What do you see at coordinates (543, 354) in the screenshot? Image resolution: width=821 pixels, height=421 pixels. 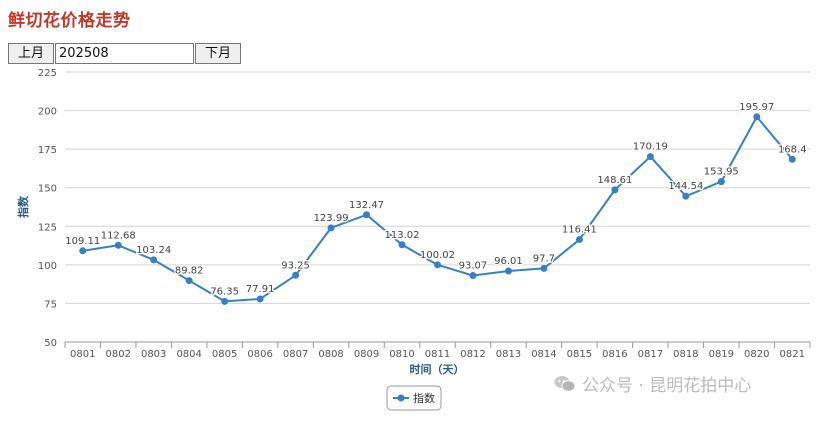 I see `x-tick-label: 0814` at bounding box center [543, 354].